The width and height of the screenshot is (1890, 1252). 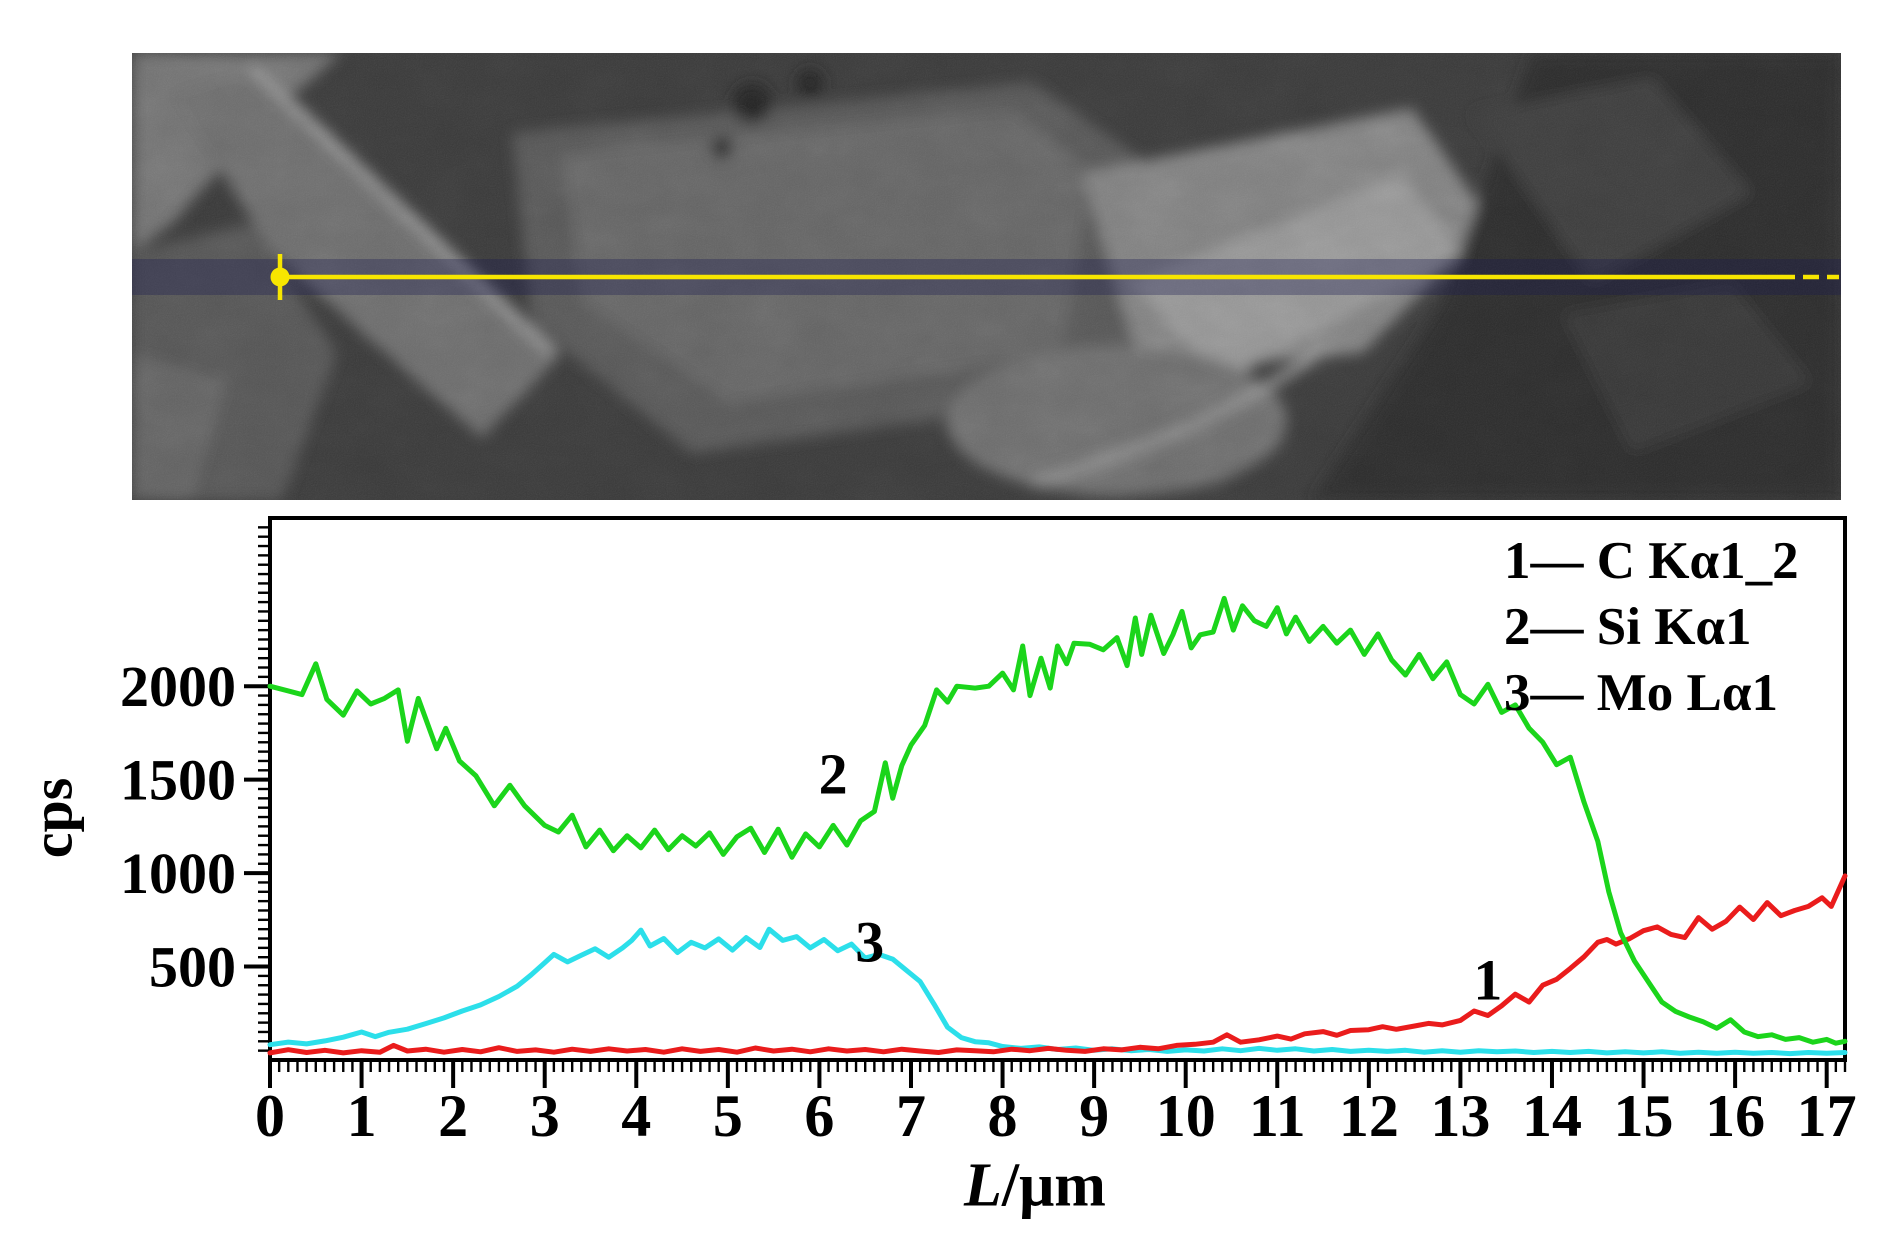 I want to click on x-tick-label: 11, so click(x=1277, y=1116).